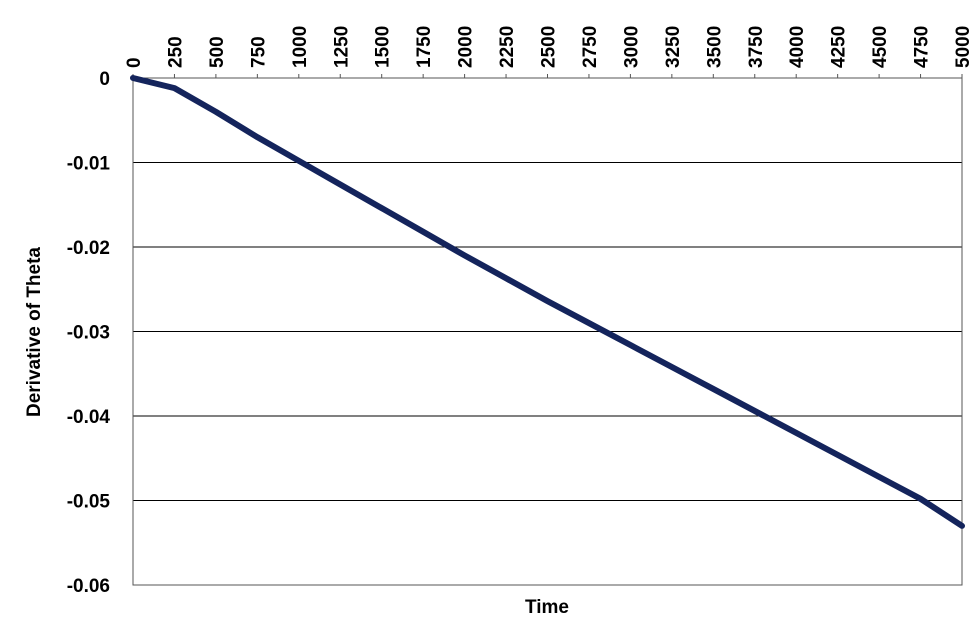  I want to click on x-tick-label: 1000, so click(300, 47).